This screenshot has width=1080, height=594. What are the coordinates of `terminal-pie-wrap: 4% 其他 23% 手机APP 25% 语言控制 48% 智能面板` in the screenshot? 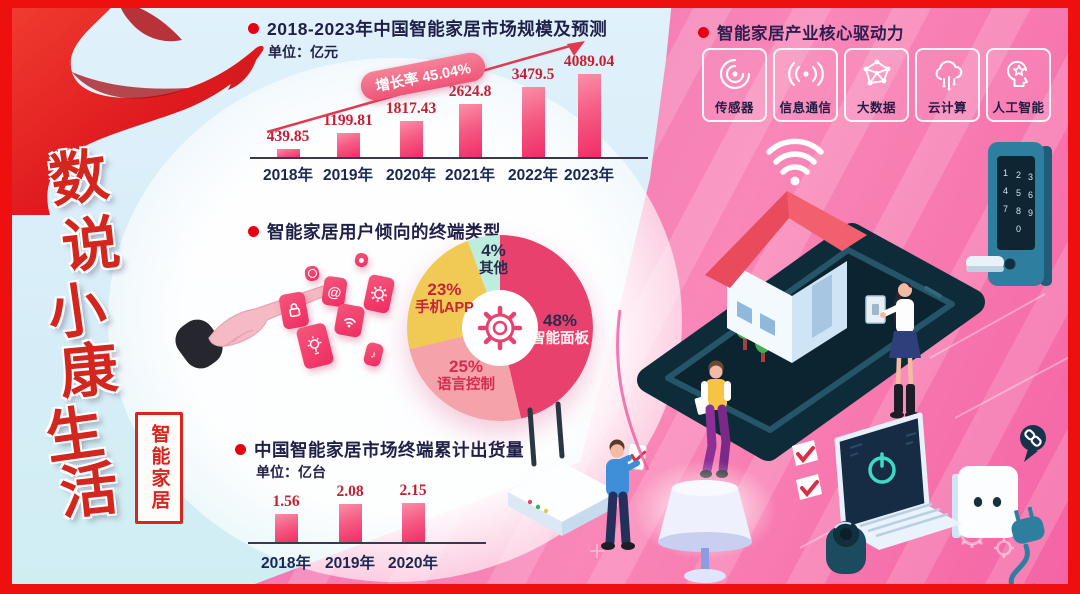 It's located at (500, 328).